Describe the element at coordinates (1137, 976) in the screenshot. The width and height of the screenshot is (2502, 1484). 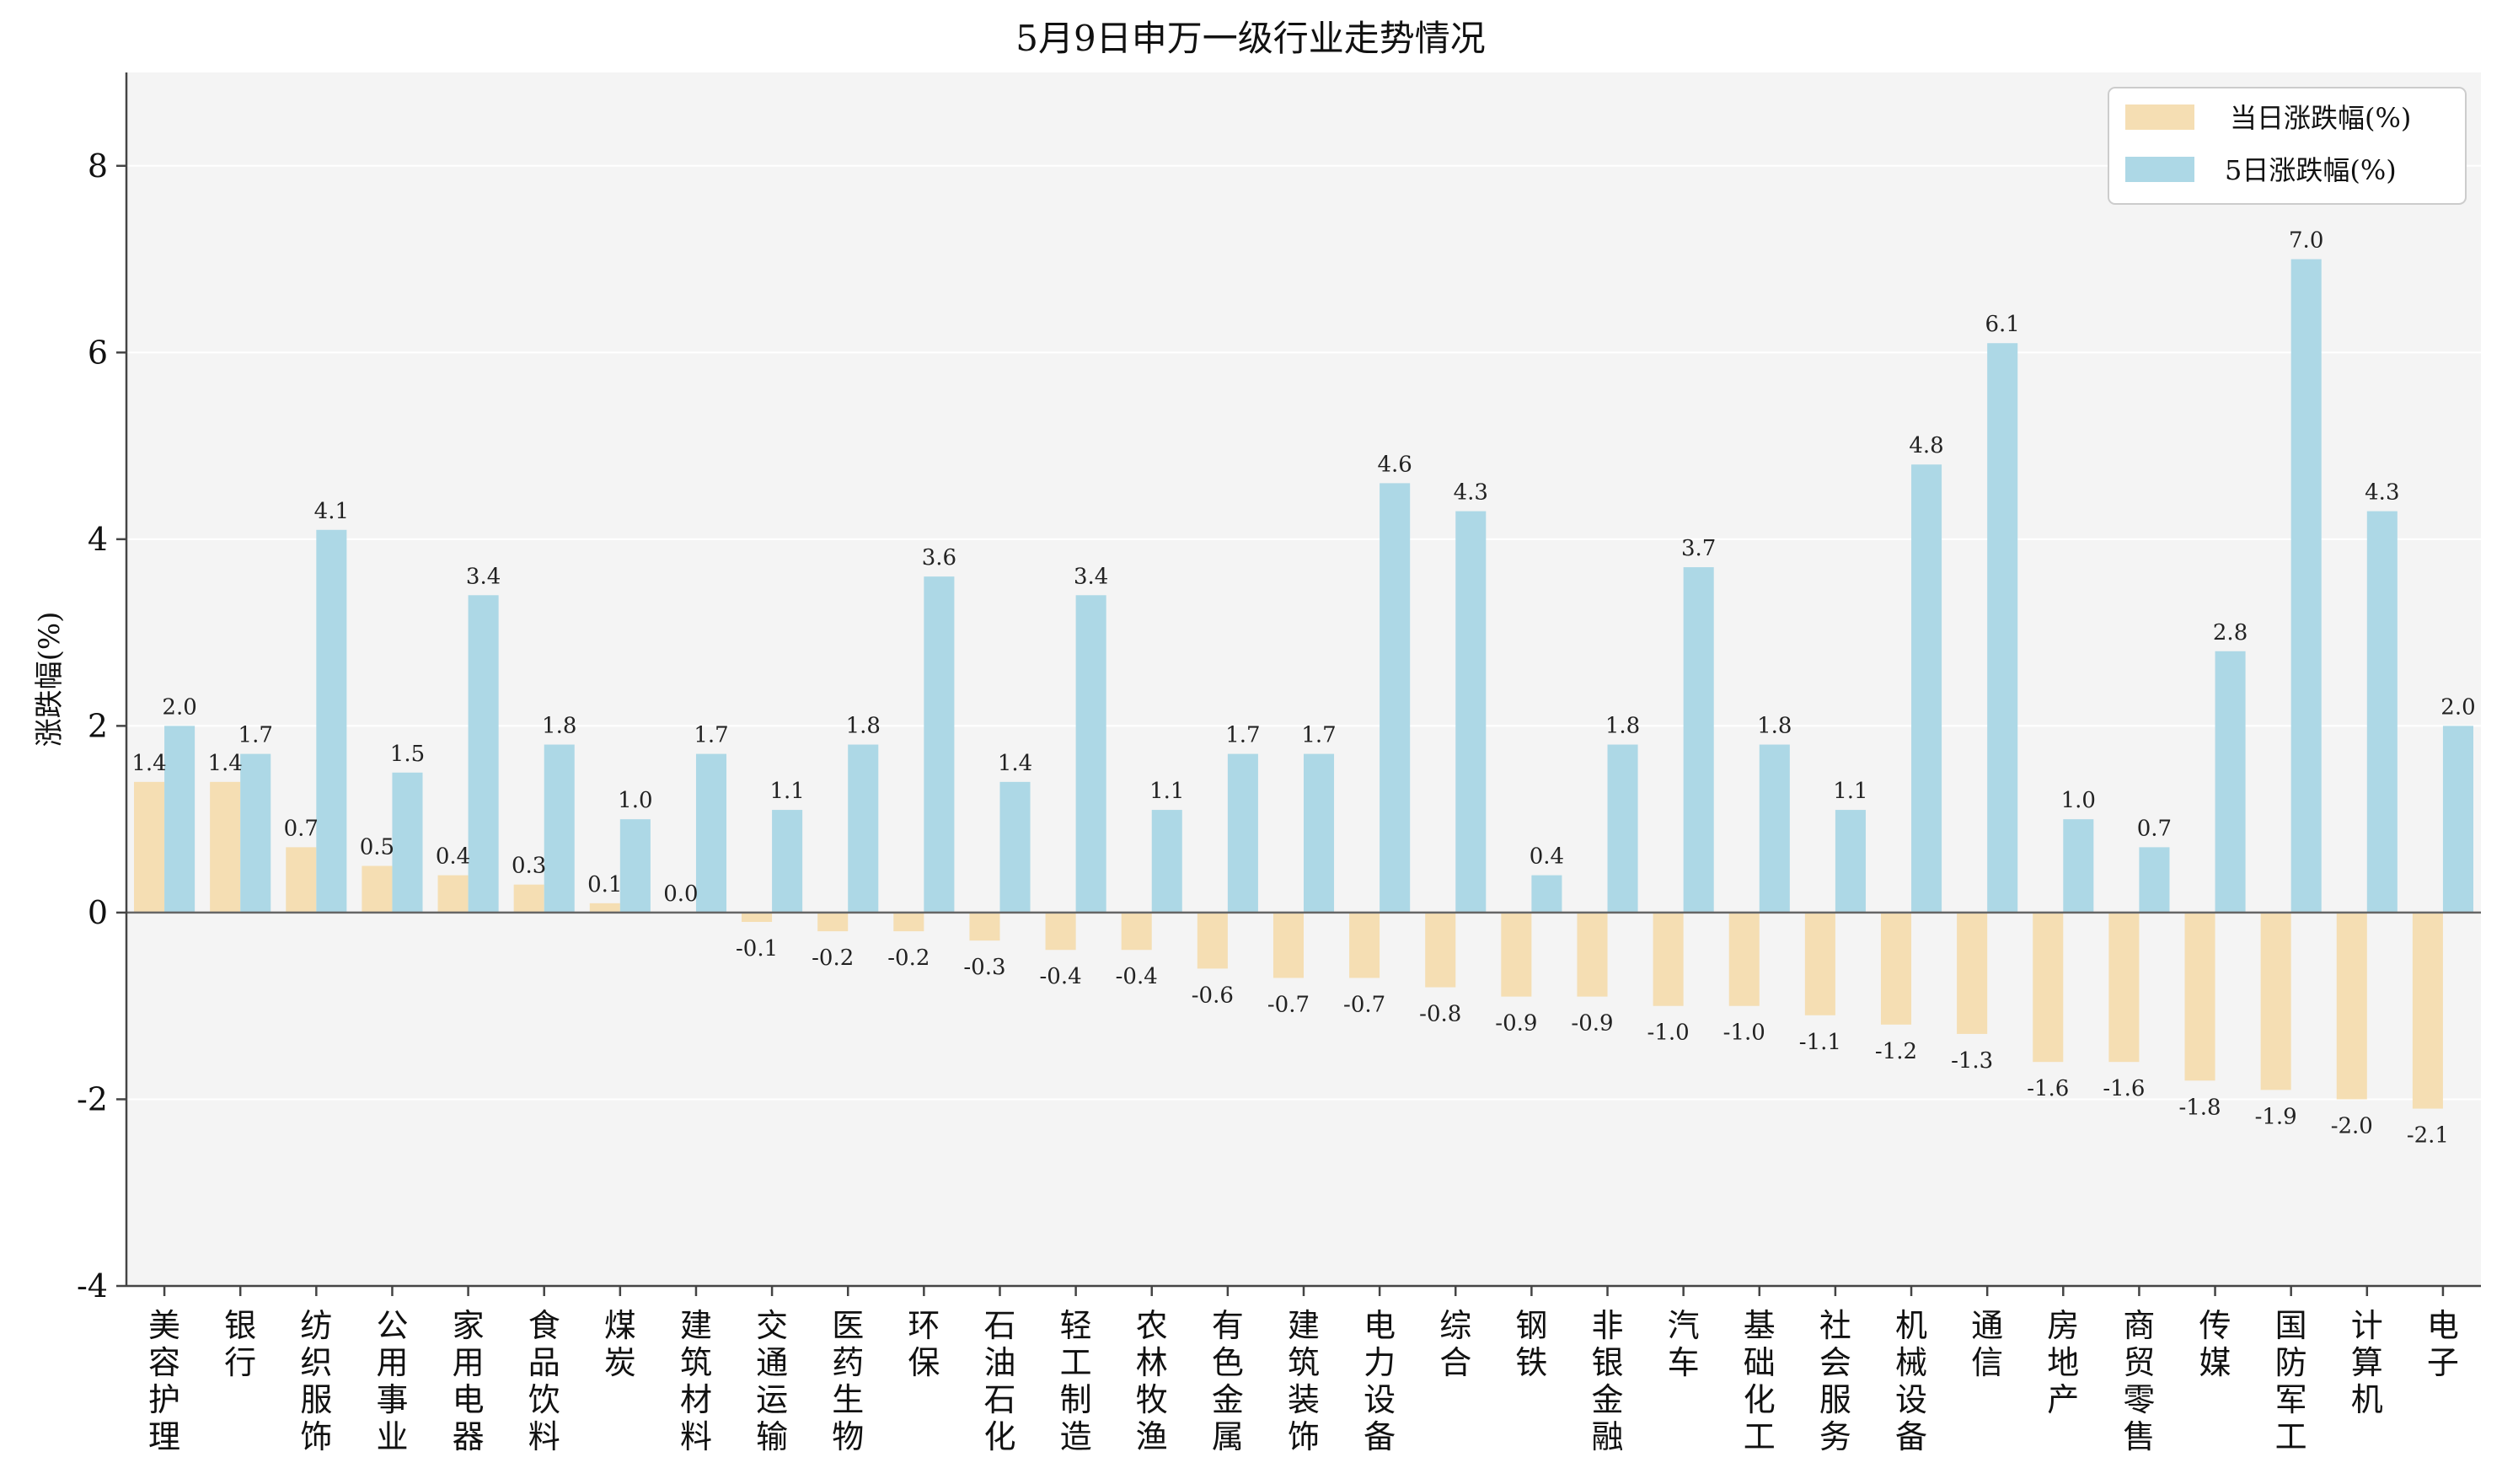
I see `data-label-daily: -0.4` at that location.